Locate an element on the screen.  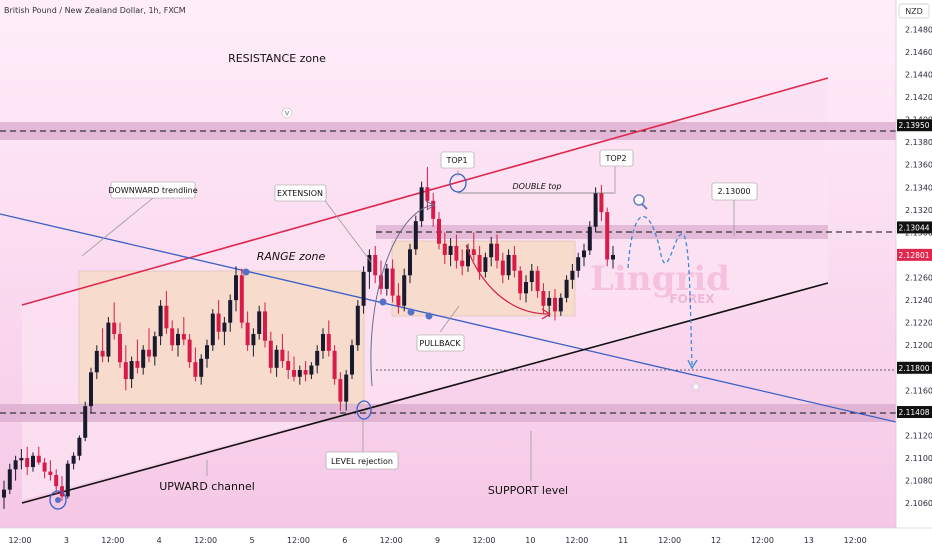
x-tick-label: 3 is located at coordinates (66, 540).